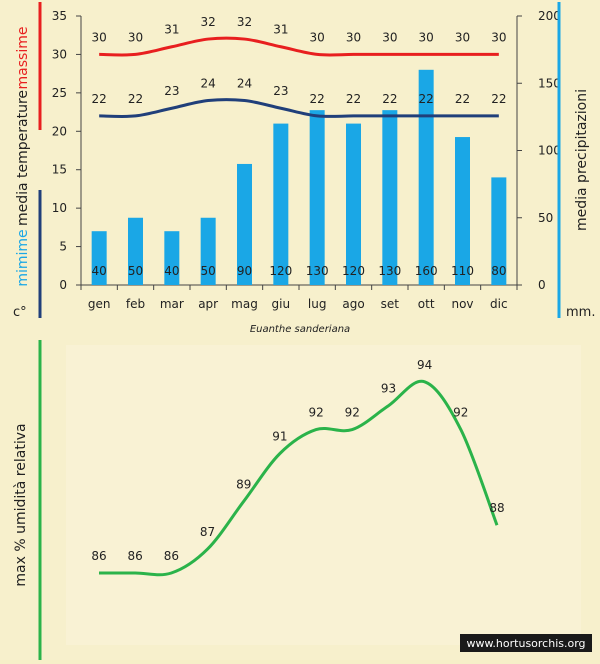 The image size is (600, 664). Describe the element at coordinates (135, 304) in the screenshot. I see `x-tick-label: feb` at that location.